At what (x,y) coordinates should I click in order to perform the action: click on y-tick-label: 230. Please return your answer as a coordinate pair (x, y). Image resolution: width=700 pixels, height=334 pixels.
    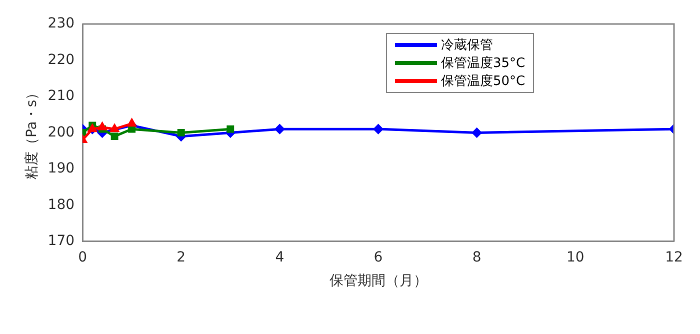
    Looking at the image, I should click on (61, 24).